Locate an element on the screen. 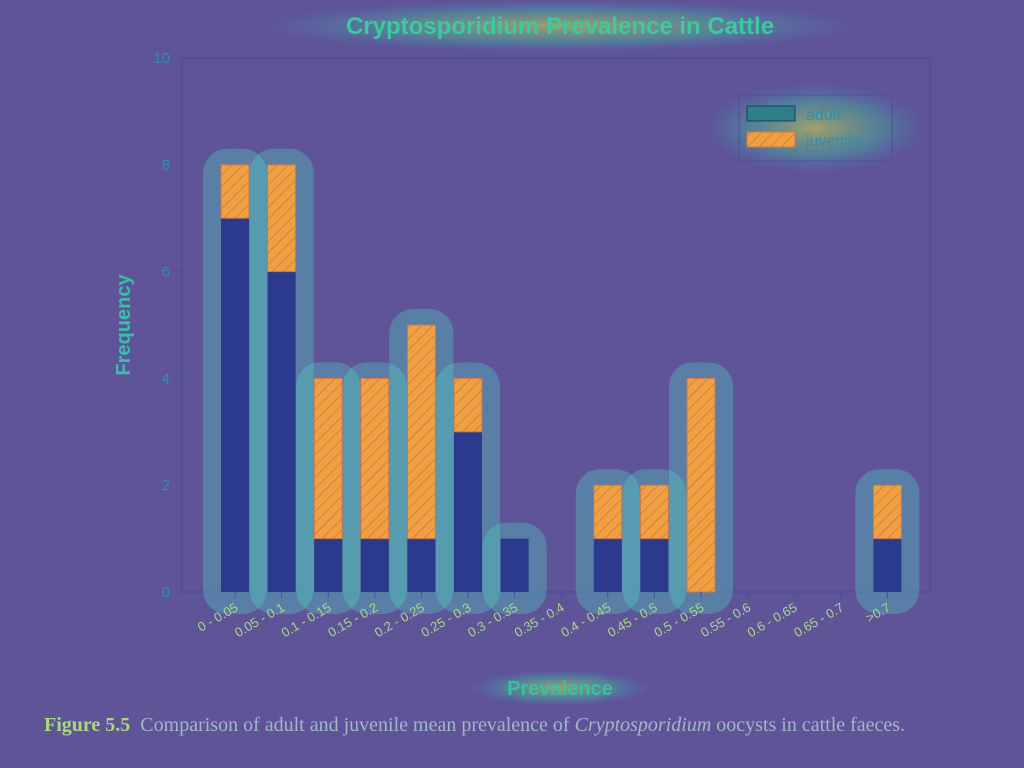  legend-box is located at coordinates (815, 128).